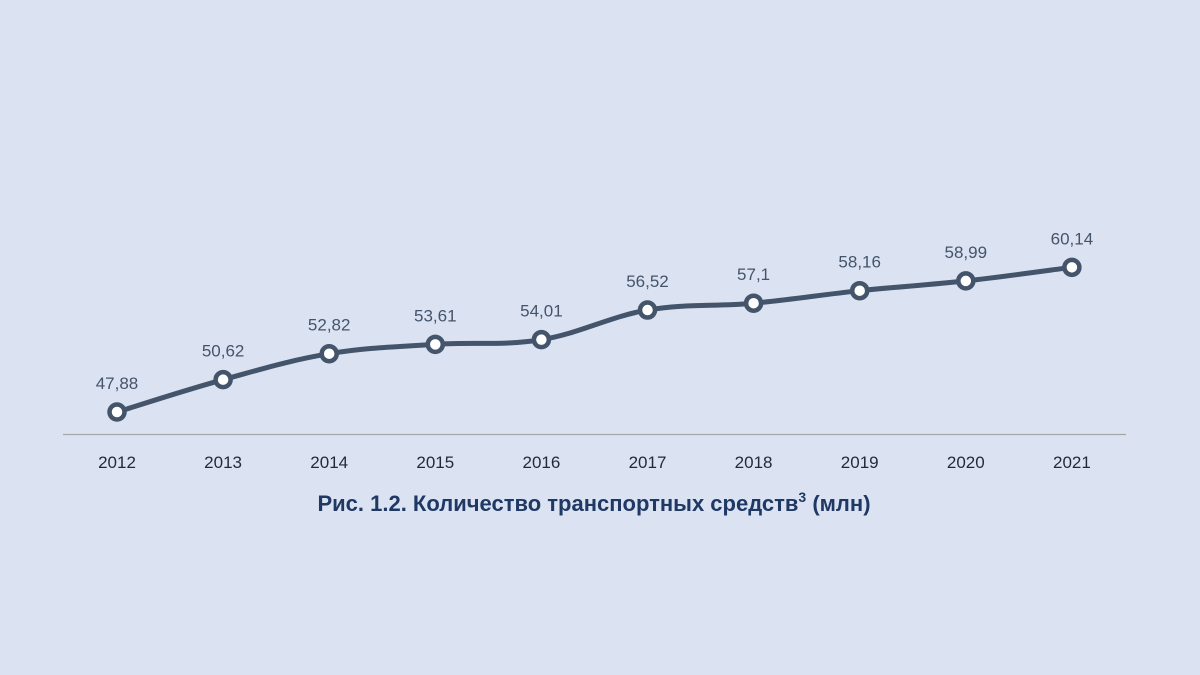  What do you see at coordinates (435, 315) in the screenshot?
I see `data-label: 53,61` at bounding box center [435, 315].